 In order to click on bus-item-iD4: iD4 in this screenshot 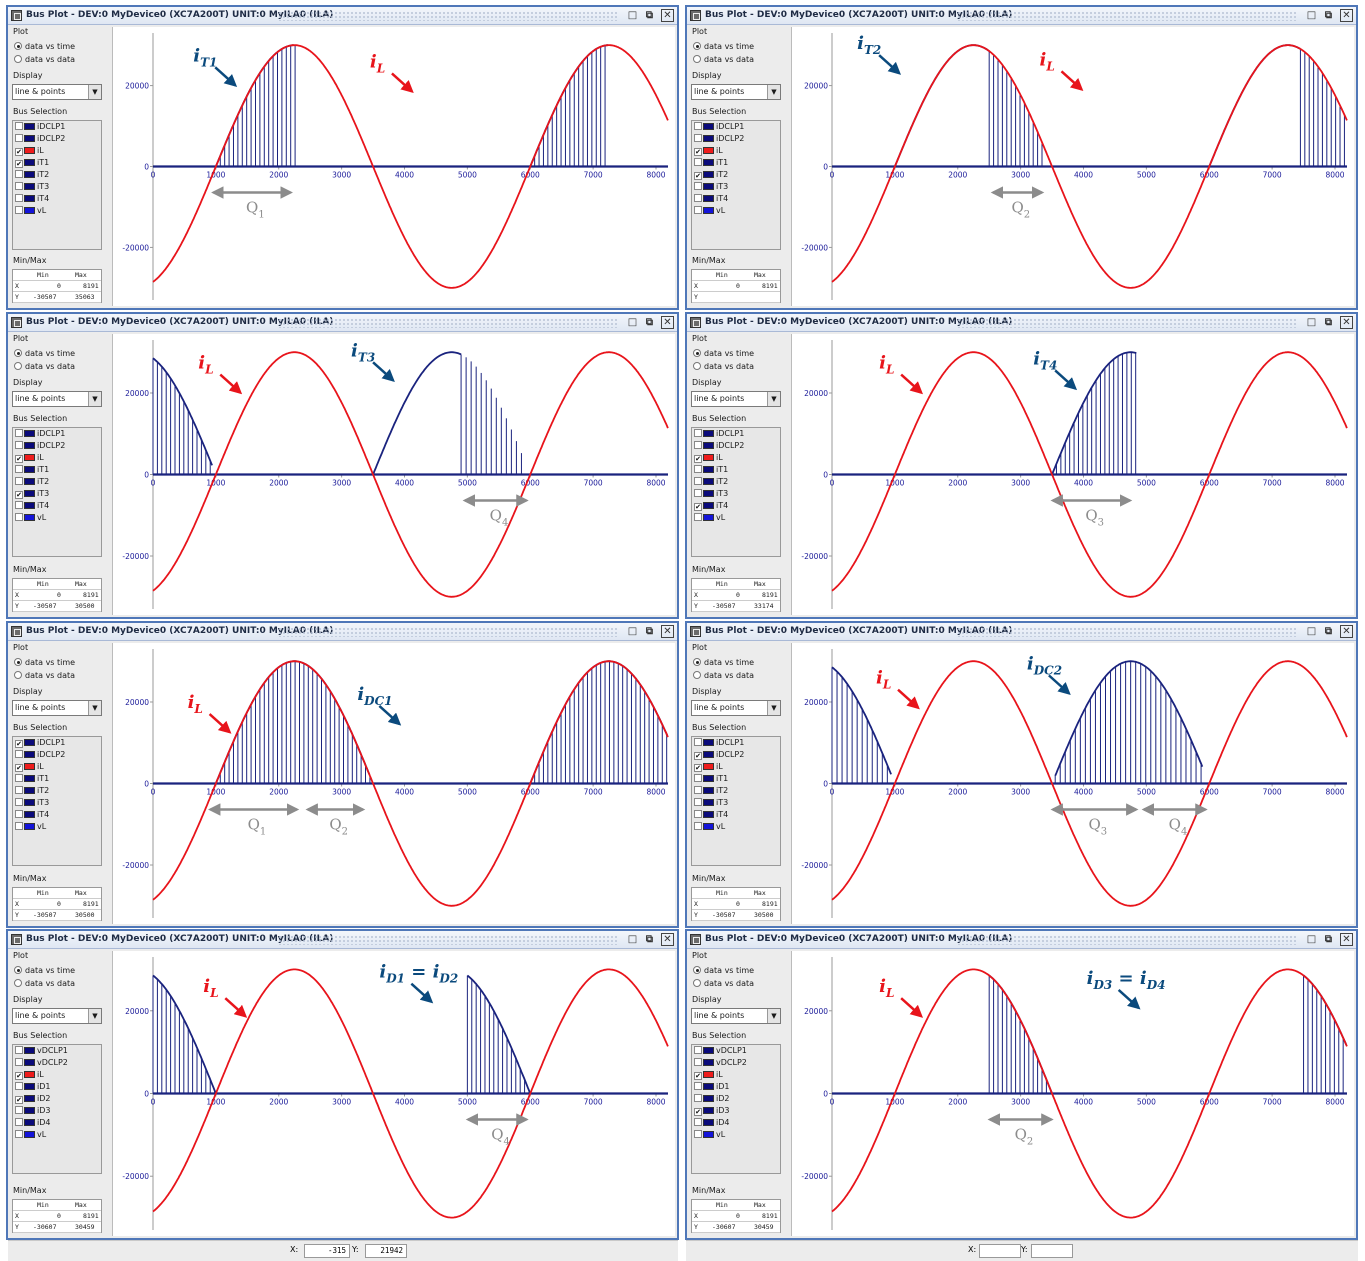, I will do `click(57, 1123)`.